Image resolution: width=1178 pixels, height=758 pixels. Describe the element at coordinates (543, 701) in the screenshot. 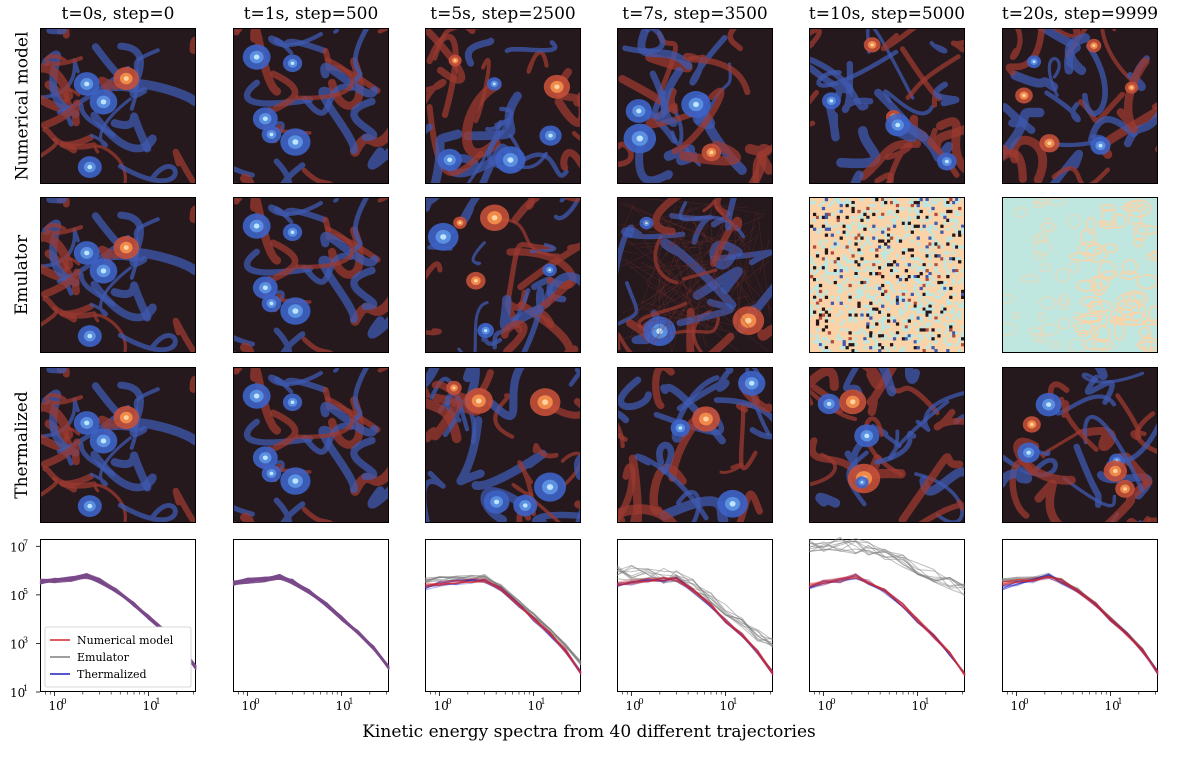

I see `x-tick-exp-2-1: 1` at that location.